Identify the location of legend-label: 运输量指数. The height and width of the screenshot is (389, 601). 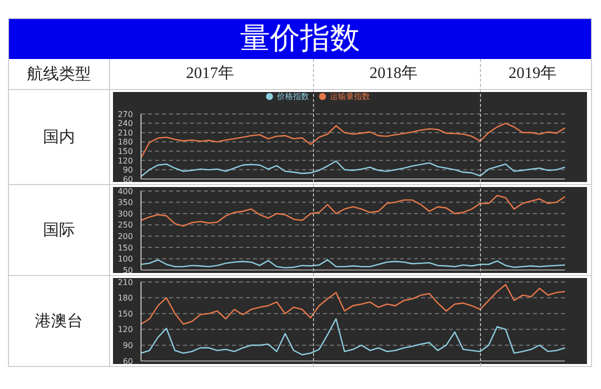
(350, 96).